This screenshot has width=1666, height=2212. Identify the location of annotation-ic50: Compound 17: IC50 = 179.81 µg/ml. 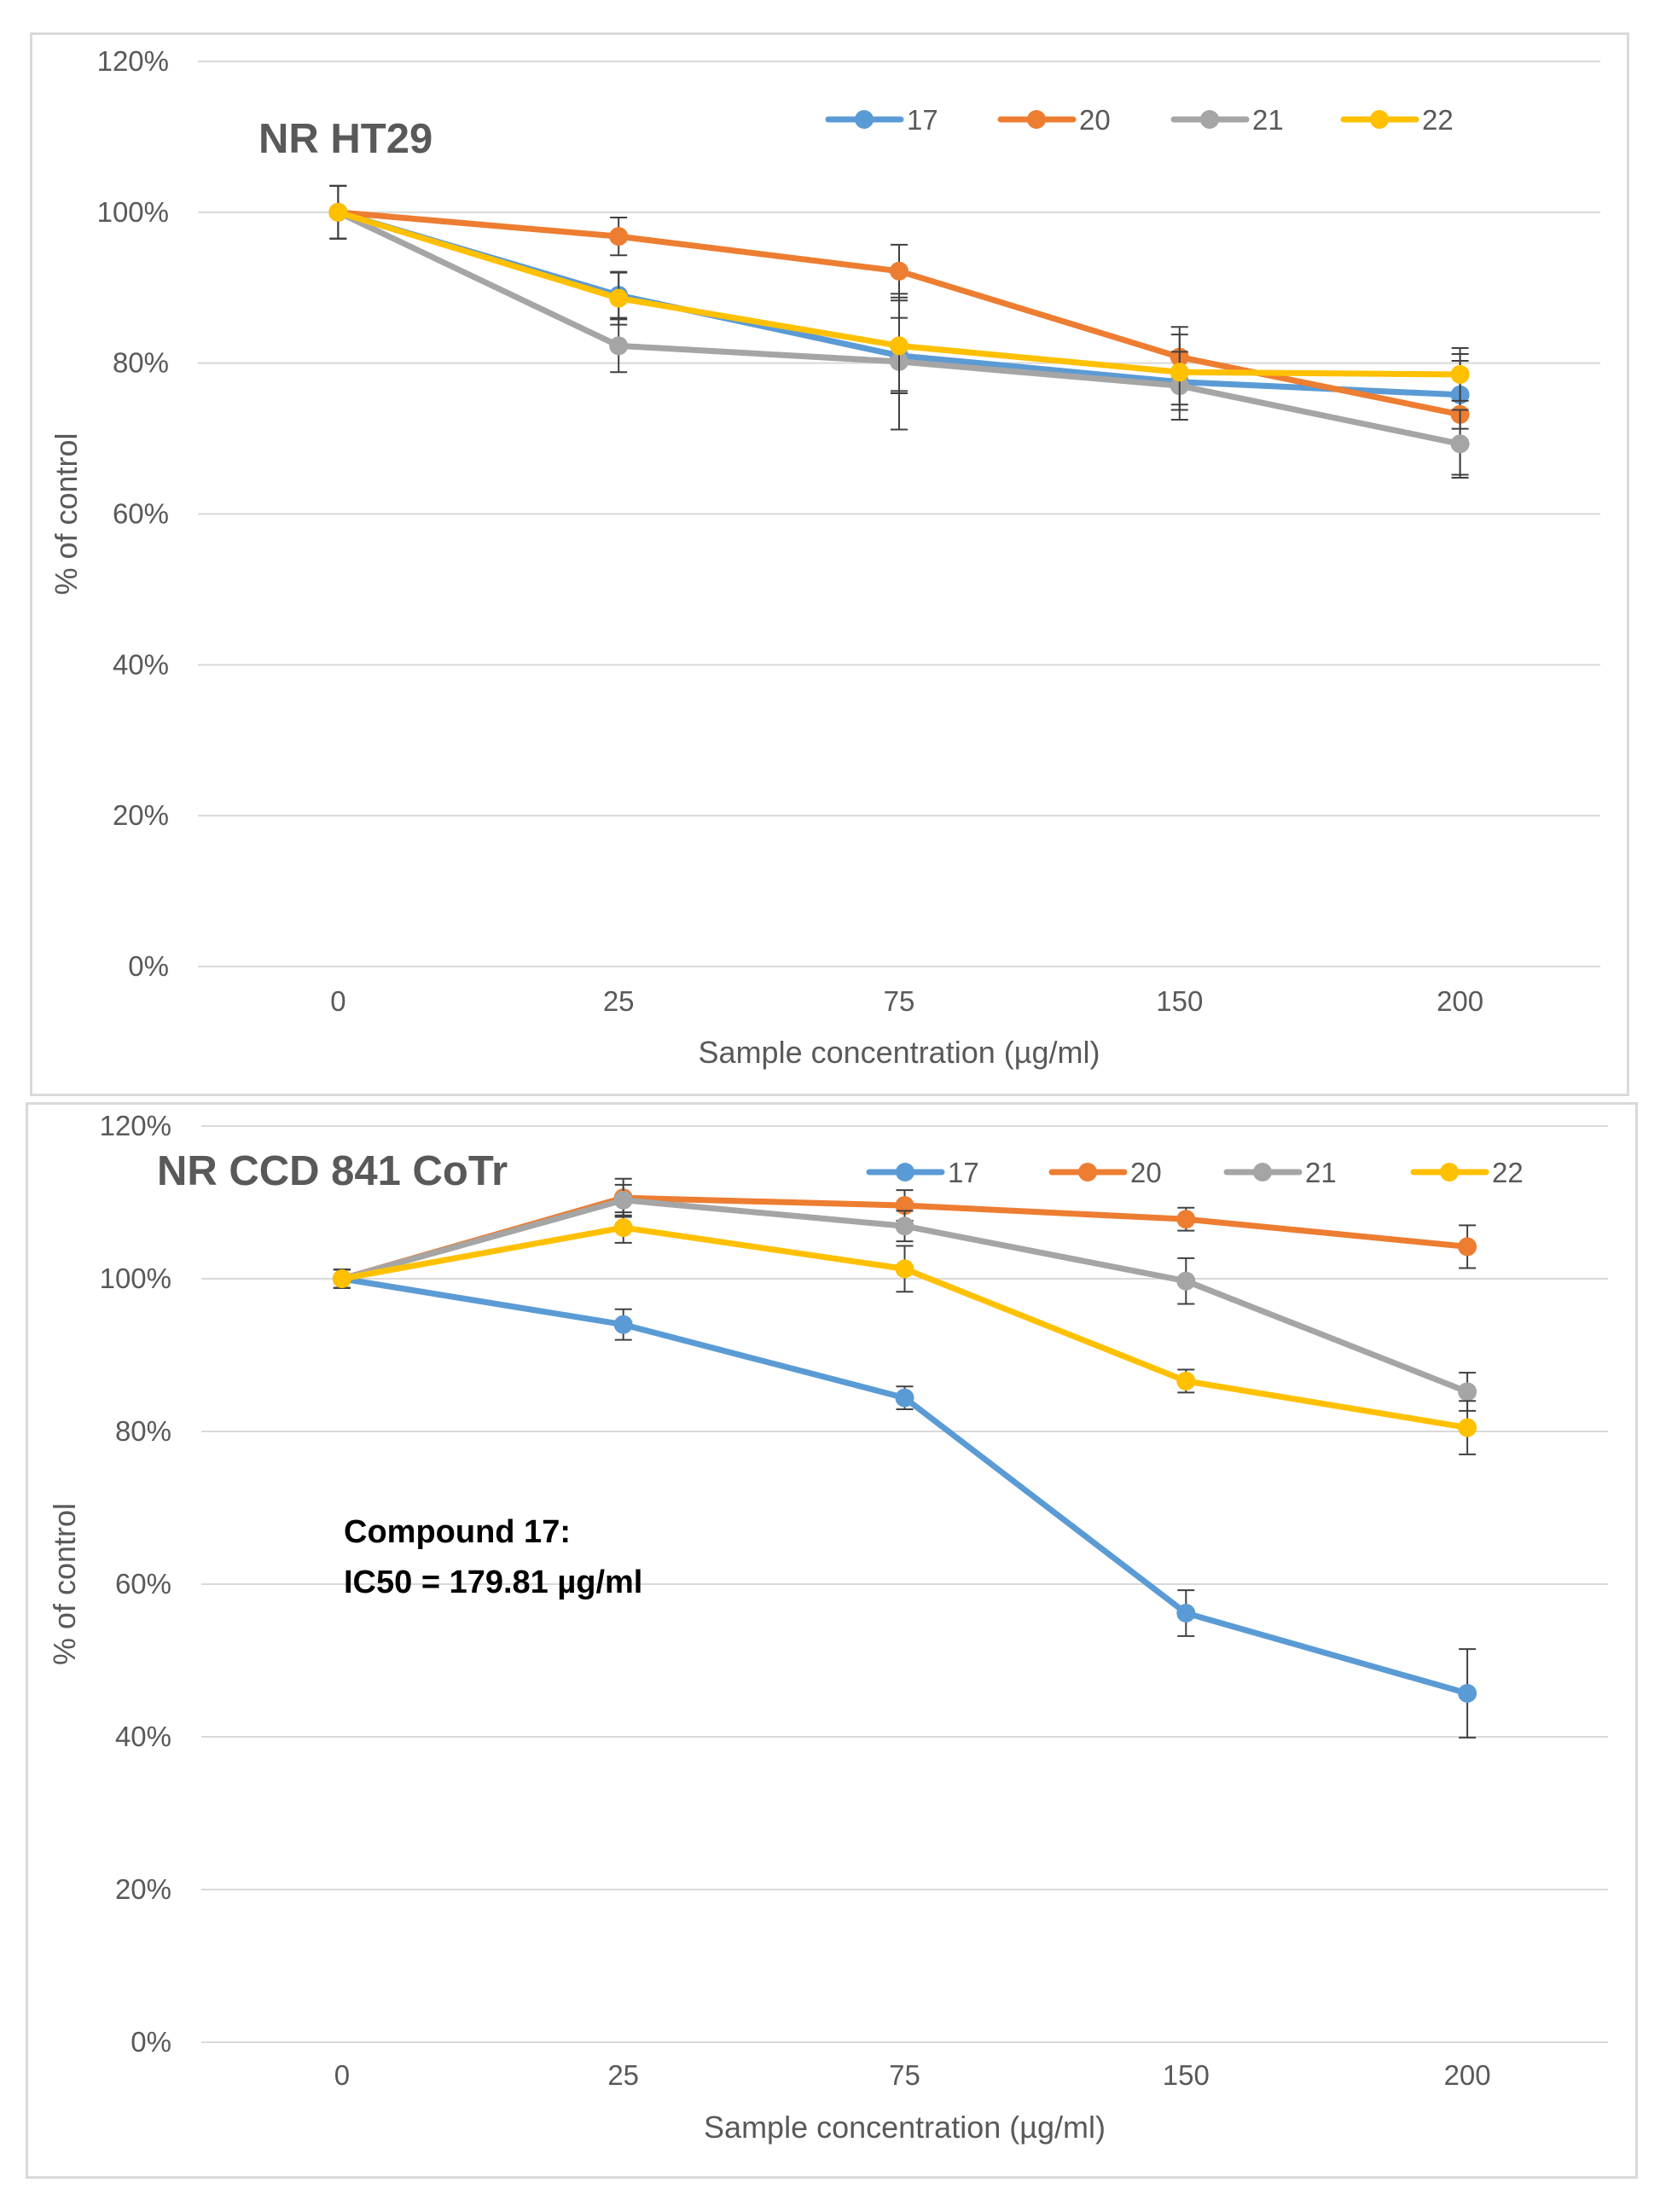
(493, 1557).